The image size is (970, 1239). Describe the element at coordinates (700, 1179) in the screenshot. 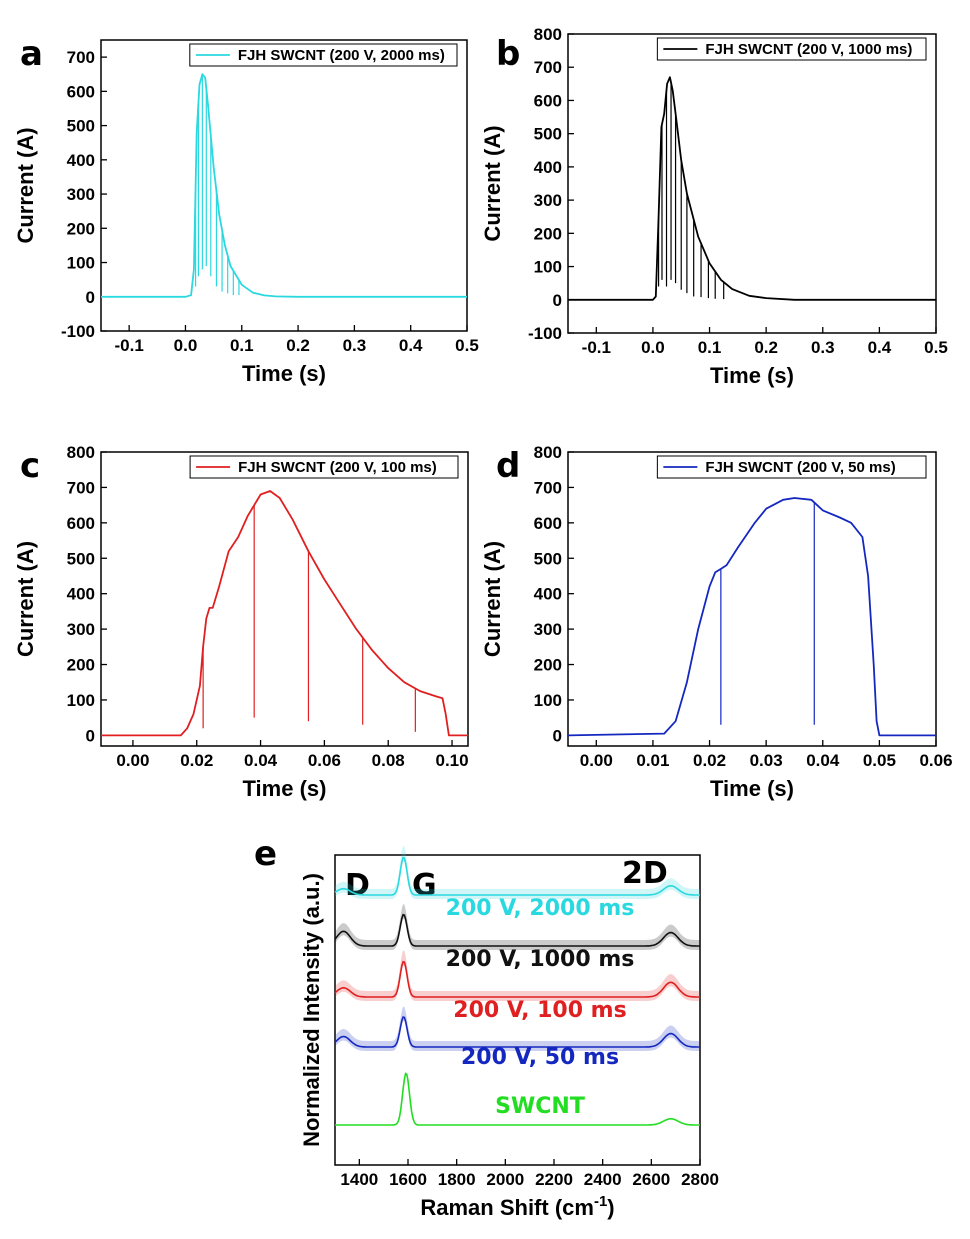

I see `x-tick-label: 2800` at that location.